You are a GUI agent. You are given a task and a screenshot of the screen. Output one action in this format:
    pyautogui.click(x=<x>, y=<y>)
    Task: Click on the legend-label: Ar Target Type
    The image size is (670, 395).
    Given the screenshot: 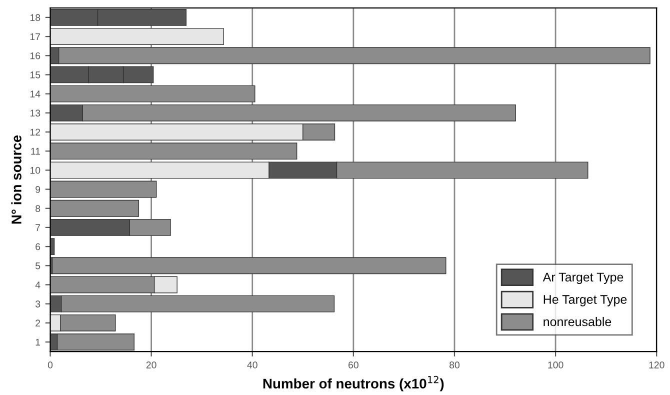 What is the action you would take?
    pyautogui.click(x=583, y=278)
    